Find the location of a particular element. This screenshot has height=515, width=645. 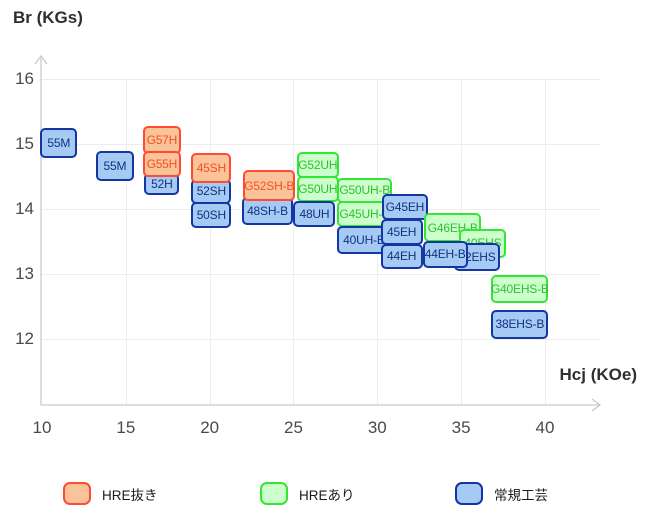

legend: HRE抜き HREあり 常規工芸 is located at coordinates (322, 495).